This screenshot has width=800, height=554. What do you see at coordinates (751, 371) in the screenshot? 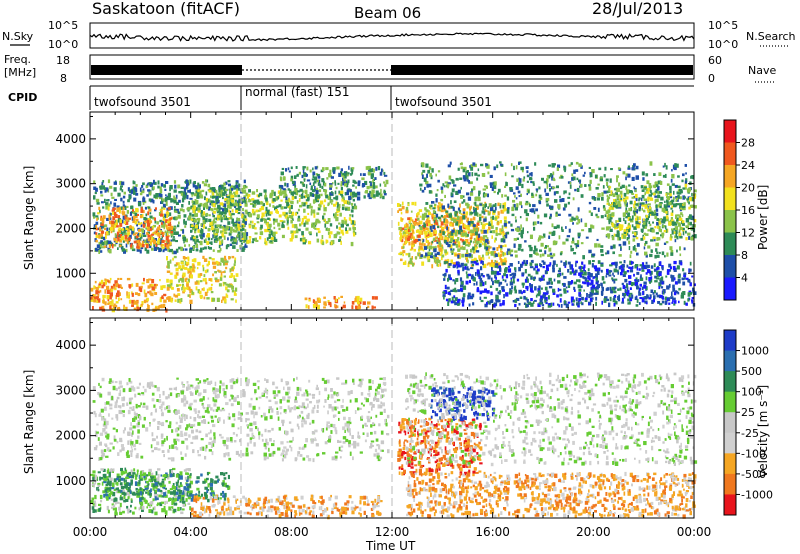
I see `velocity-colorbar-tick-1: 500` at bounding box center [751, 371].